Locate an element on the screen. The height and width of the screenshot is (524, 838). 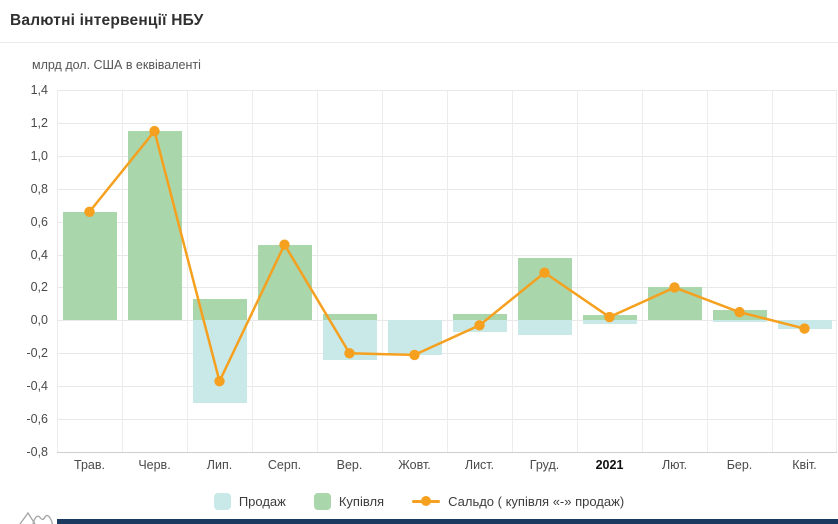
y-axis-tick-label: 1,2 is located at coordinates (39, 122).